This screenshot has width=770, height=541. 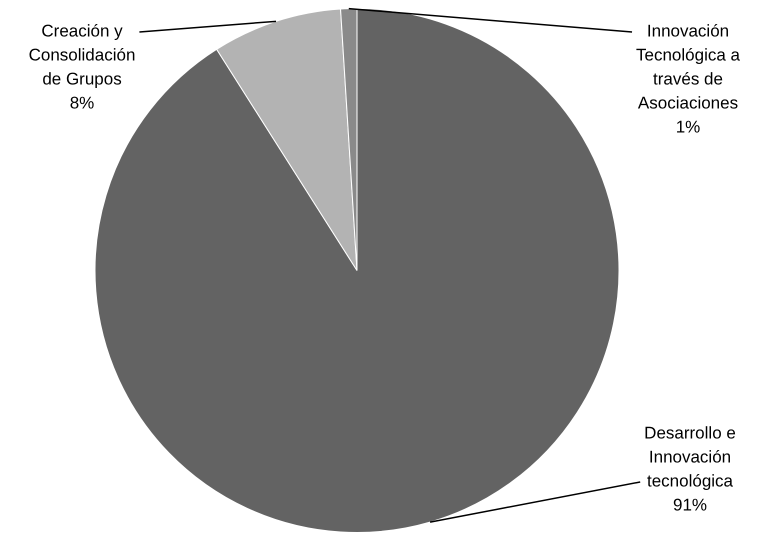 What do you see at coordinates (688, 127) in the screenshot?
I see `data-label: 1%` at bounding box center [688, 127].